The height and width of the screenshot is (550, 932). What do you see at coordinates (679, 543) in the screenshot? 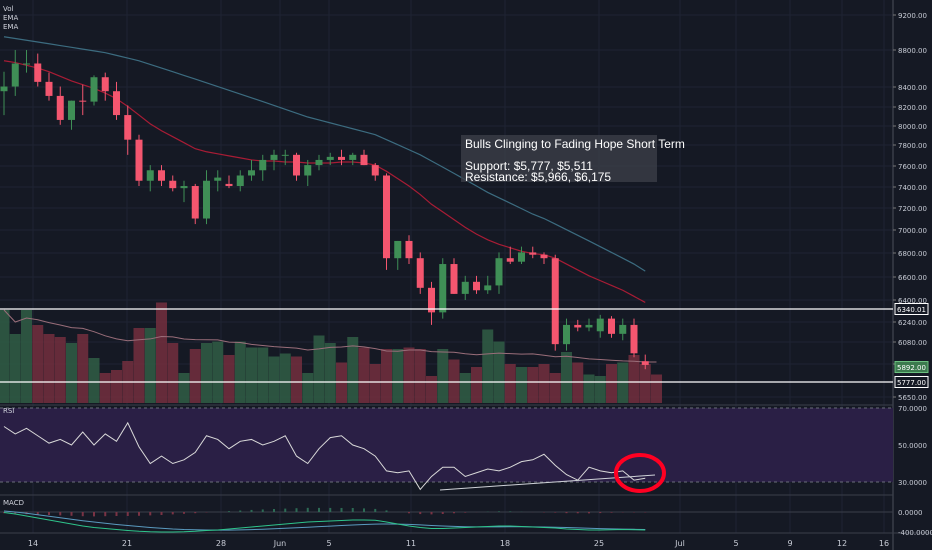
I see `x-tick-label: Jul` at bounding box center [679, 543].